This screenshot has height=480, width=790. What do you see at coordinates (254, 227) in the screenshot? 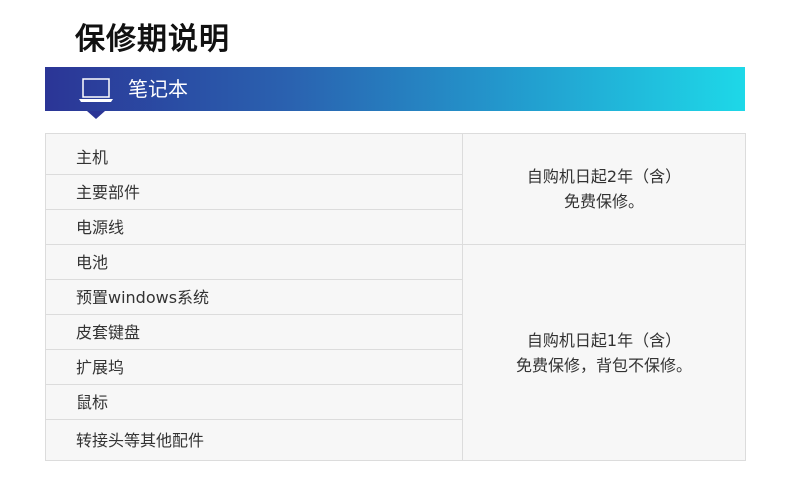
I see `table-row: 电源线` at bounding box center [254, 227].